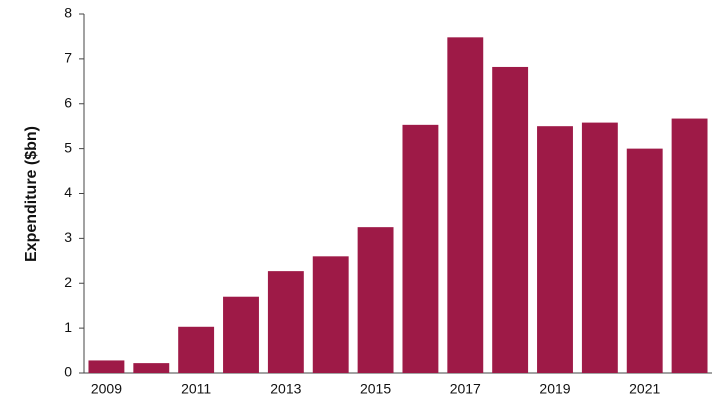 The image size is (720, 405). What do you see at coordinates (68, 102) in the screenshot?
I see `y-tick-label: 6` at bounding box center [68, 102].